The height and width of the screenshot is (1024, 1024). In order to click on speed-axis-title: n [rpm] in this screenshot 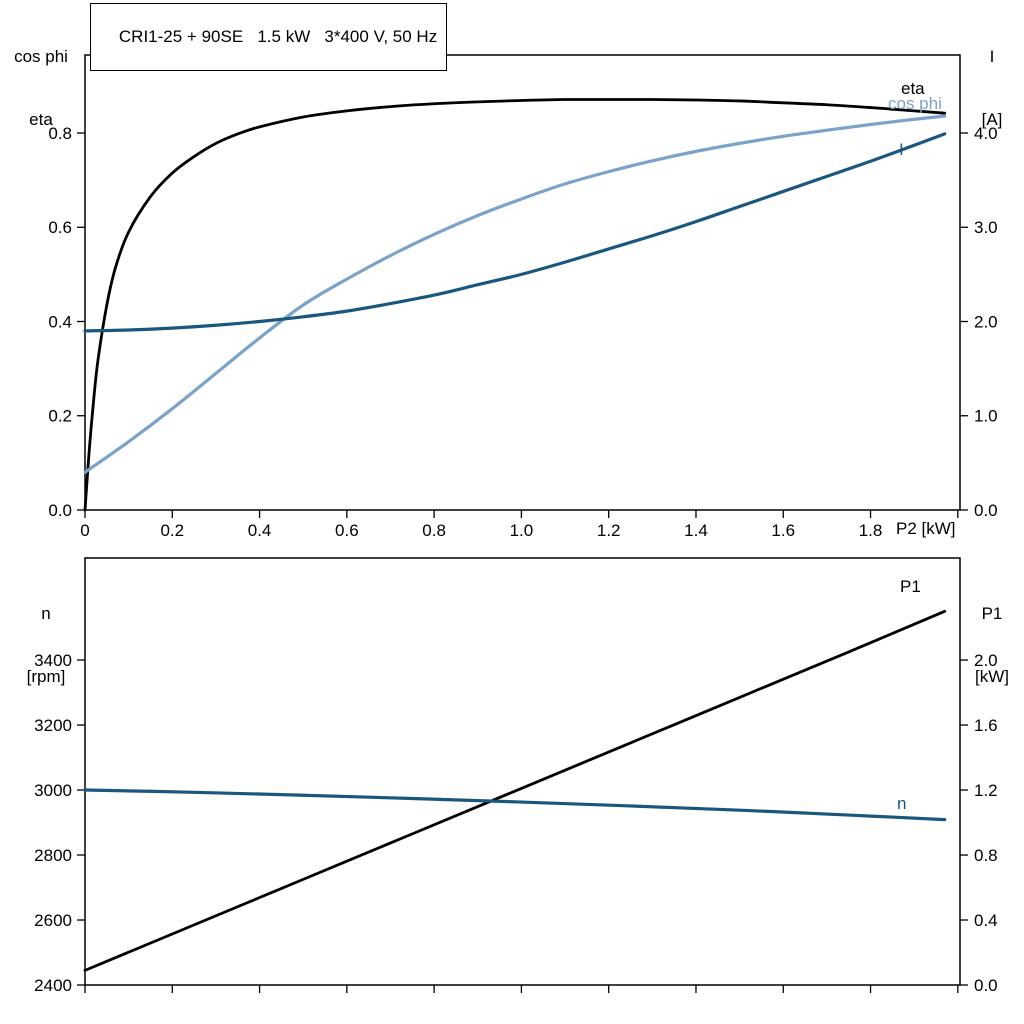, I will do `click(46, 645)`.